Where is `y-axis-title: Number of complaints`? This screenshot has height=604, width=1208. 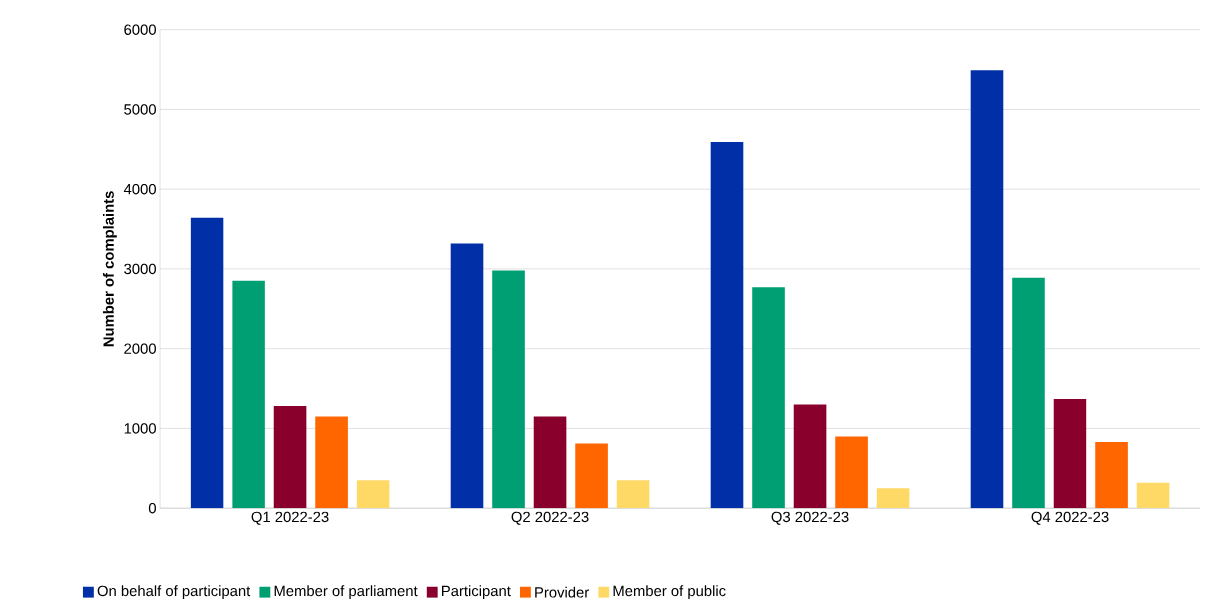
y-axis-title: Number of complaints is located at coordinates (109, 269).